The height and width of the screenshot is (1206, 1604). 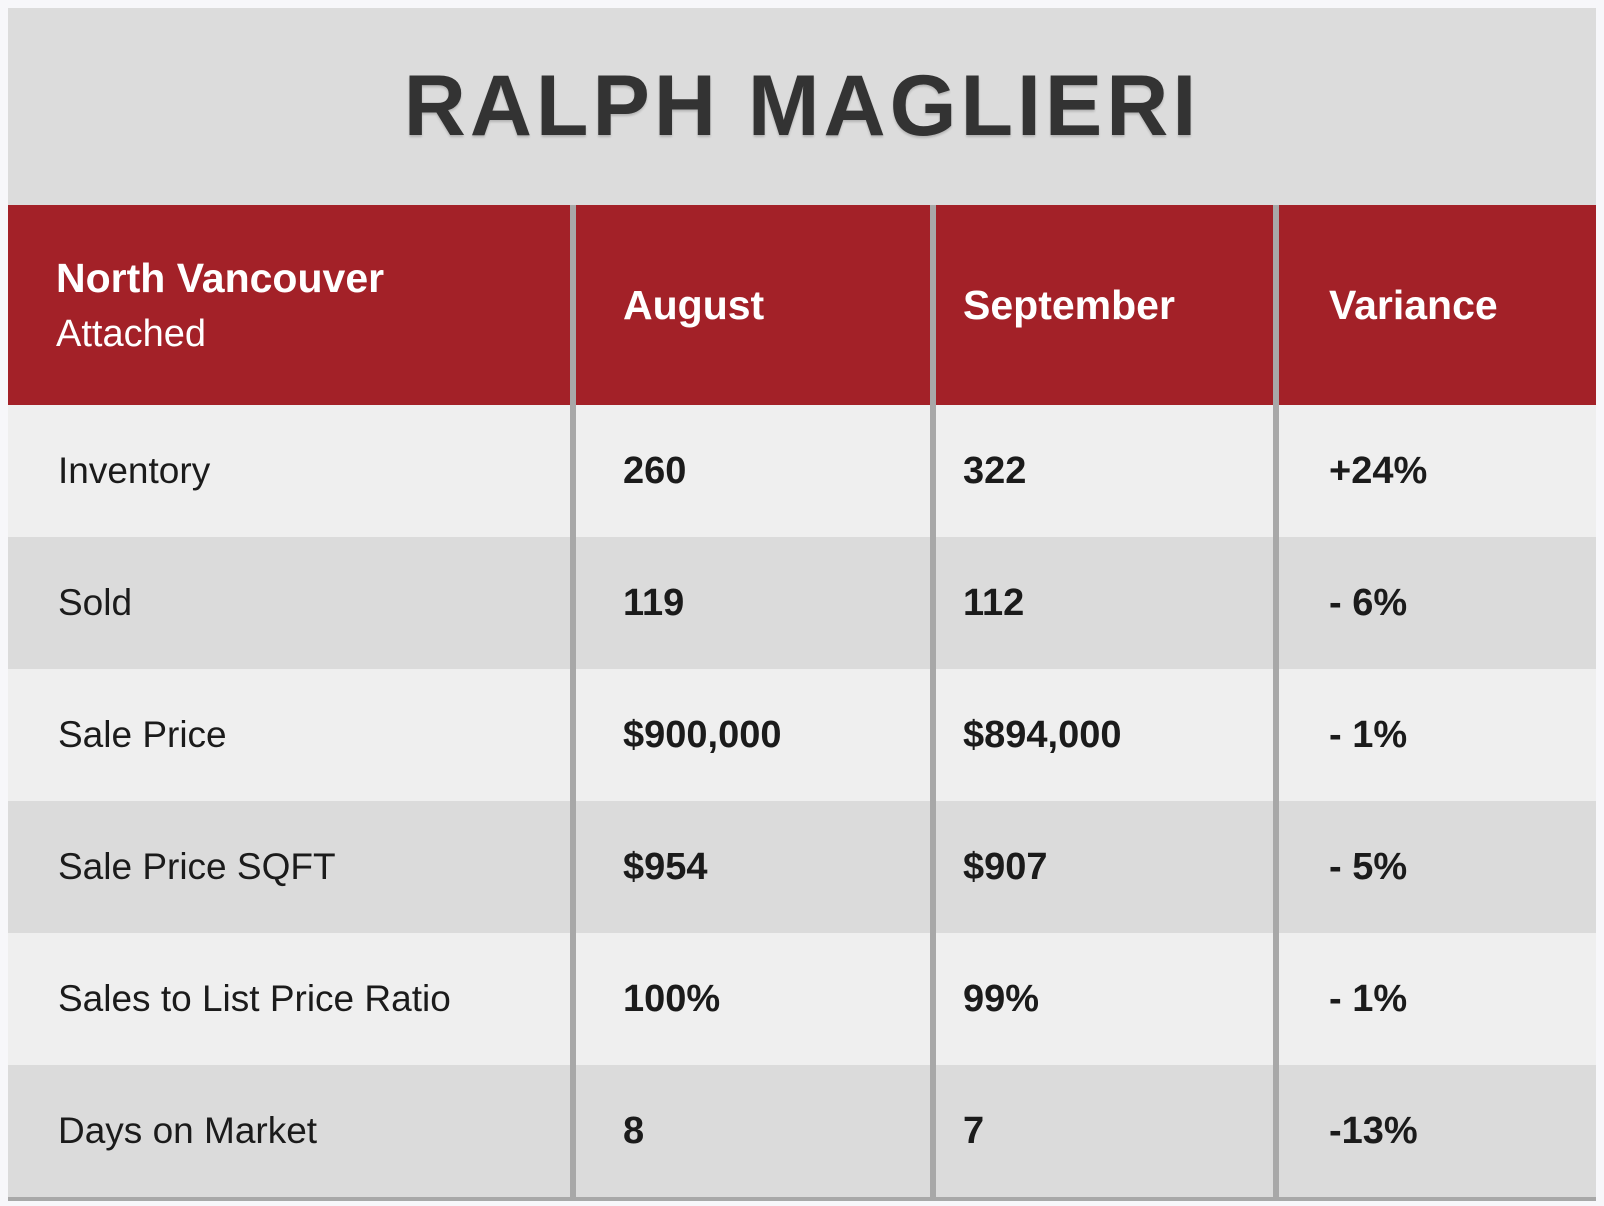 What do you see at coordinates (1101, 867) in the screenshot?
I see `september-value-cell: $907` at bounding box center [1101, 867].